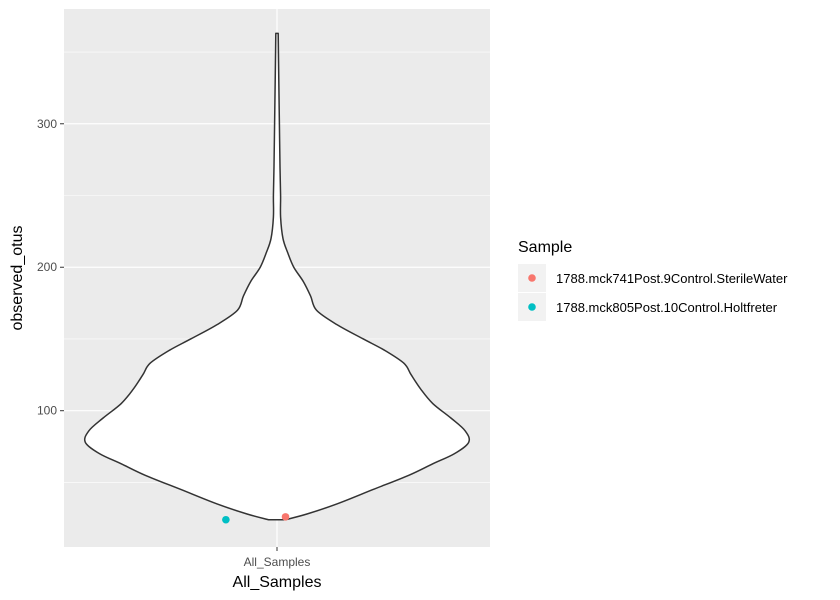 The height and width of the screenshot is (600, 840). Describe the element at coordinates (47, 124) in the screenshot. I see `y-tick-label: 300` at that location.